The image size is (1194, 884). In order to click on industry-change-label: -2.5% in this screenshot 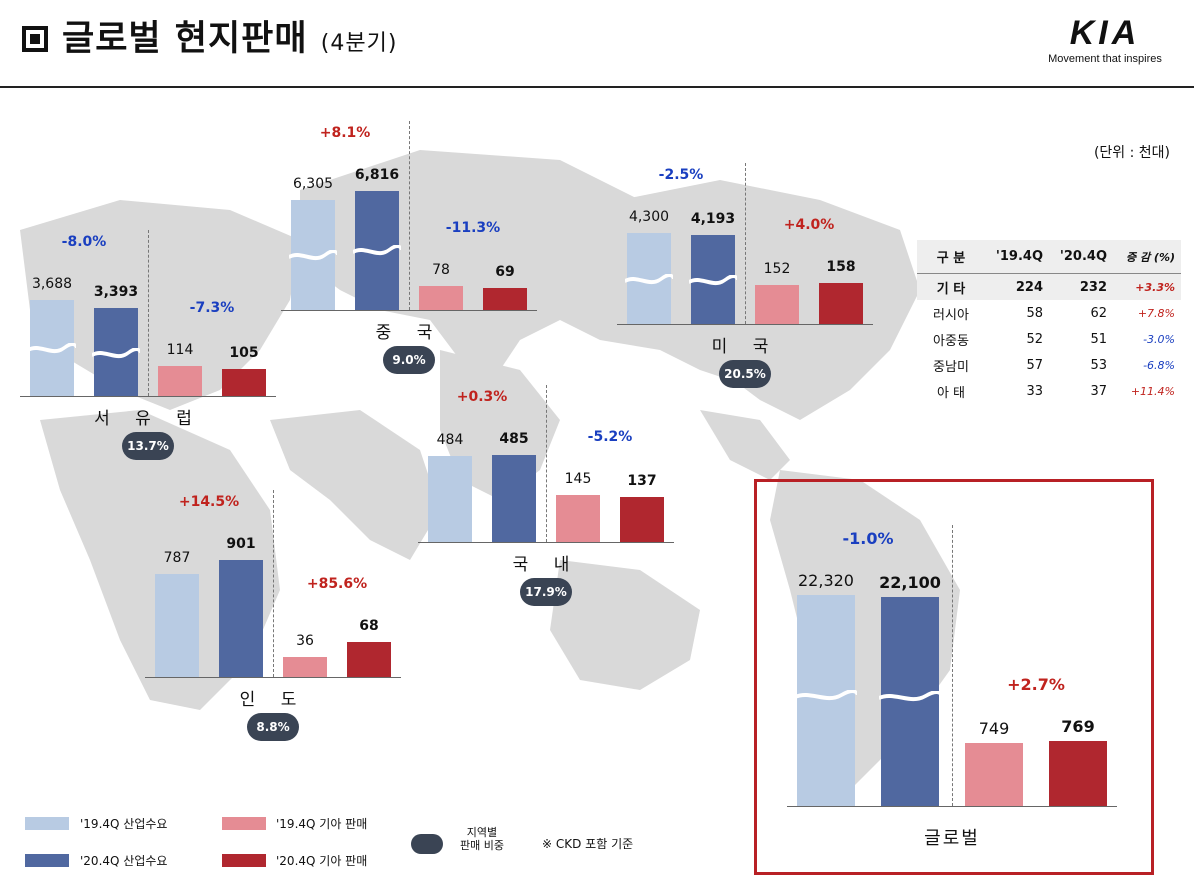, I will do `click(681, 175)`.